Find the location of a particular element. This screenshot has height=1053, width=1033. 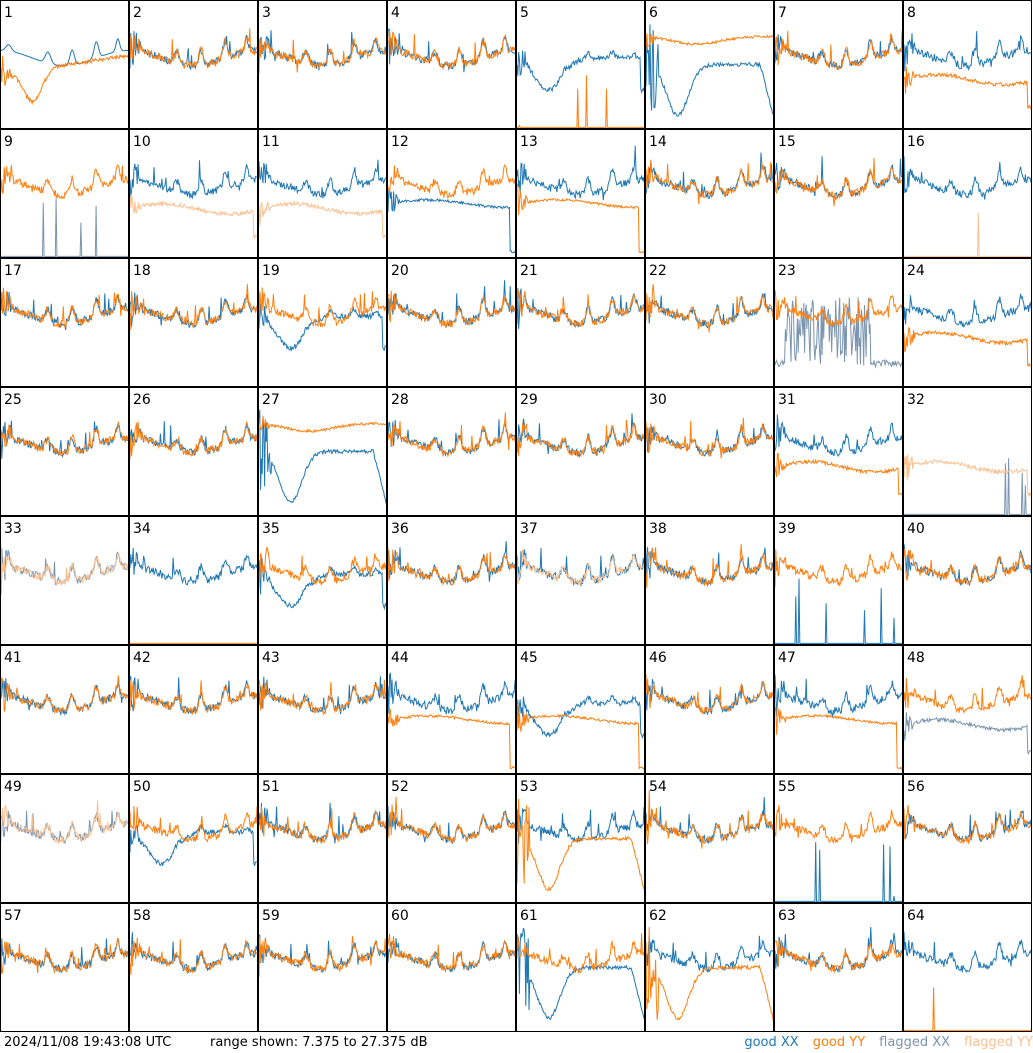

panel-label: 31 is located at coordinates (787, 400).